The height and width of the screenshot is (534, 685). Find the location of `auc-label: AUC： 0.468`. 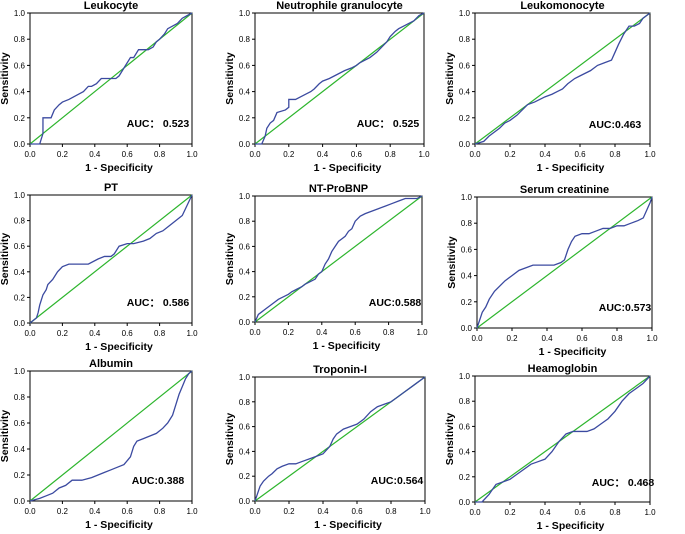

auc-label: AUC： 0.468 is located at coordinates (623, 483).